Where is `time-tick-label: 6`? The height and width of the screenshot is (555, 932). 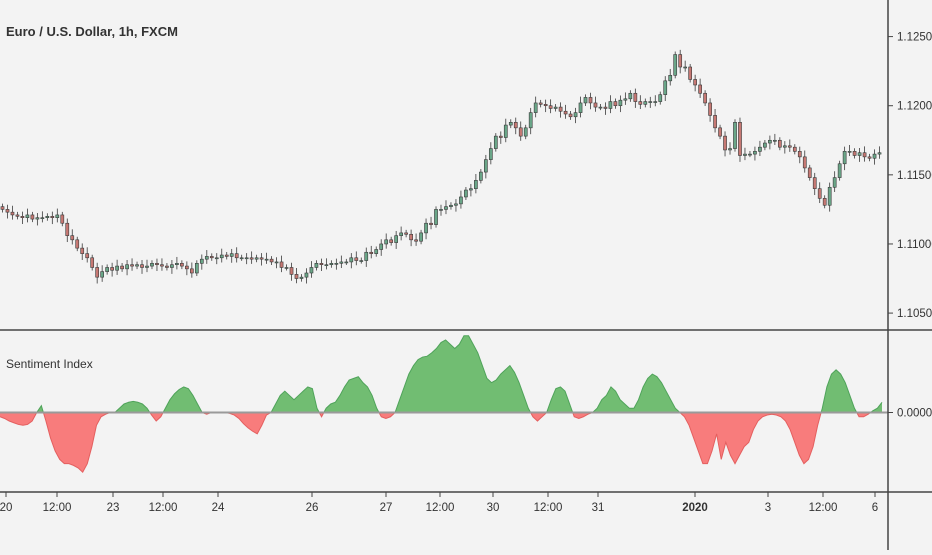 time-tick-label: 6 is located at coordinates (875, 508).